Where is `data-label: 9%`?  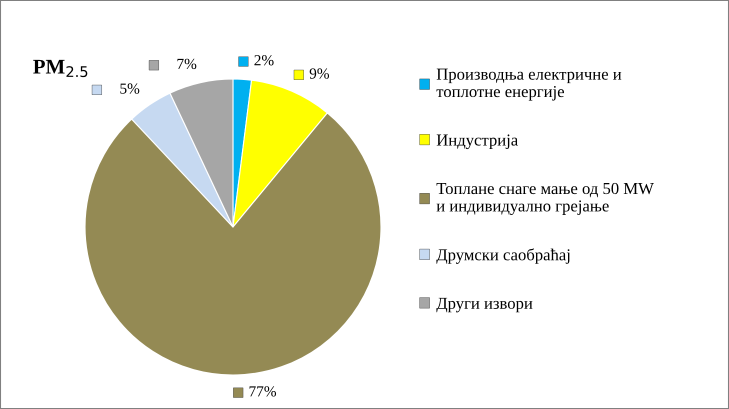 data-label: 9% is located at coordinates (320, 73).